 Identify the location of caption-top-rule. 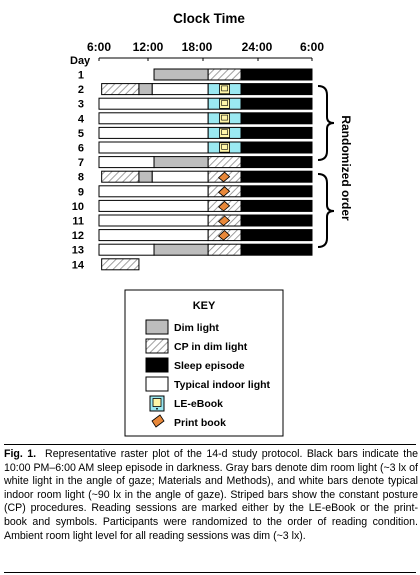
(210, 444).